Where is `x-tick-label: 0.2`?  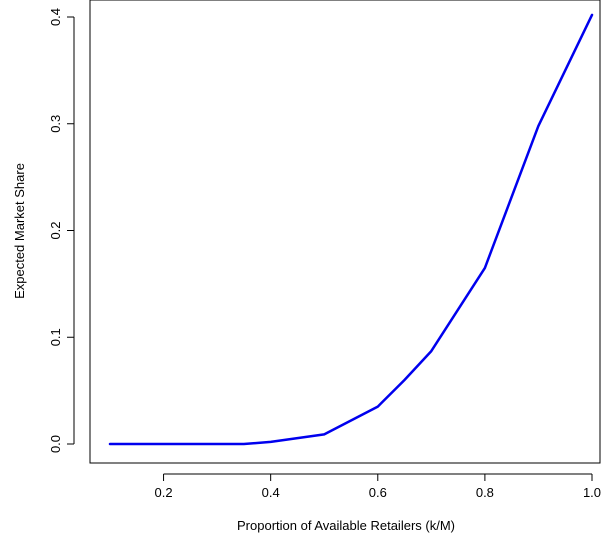 x-tick-label: 0.2 is located at coordinates (164, 492).